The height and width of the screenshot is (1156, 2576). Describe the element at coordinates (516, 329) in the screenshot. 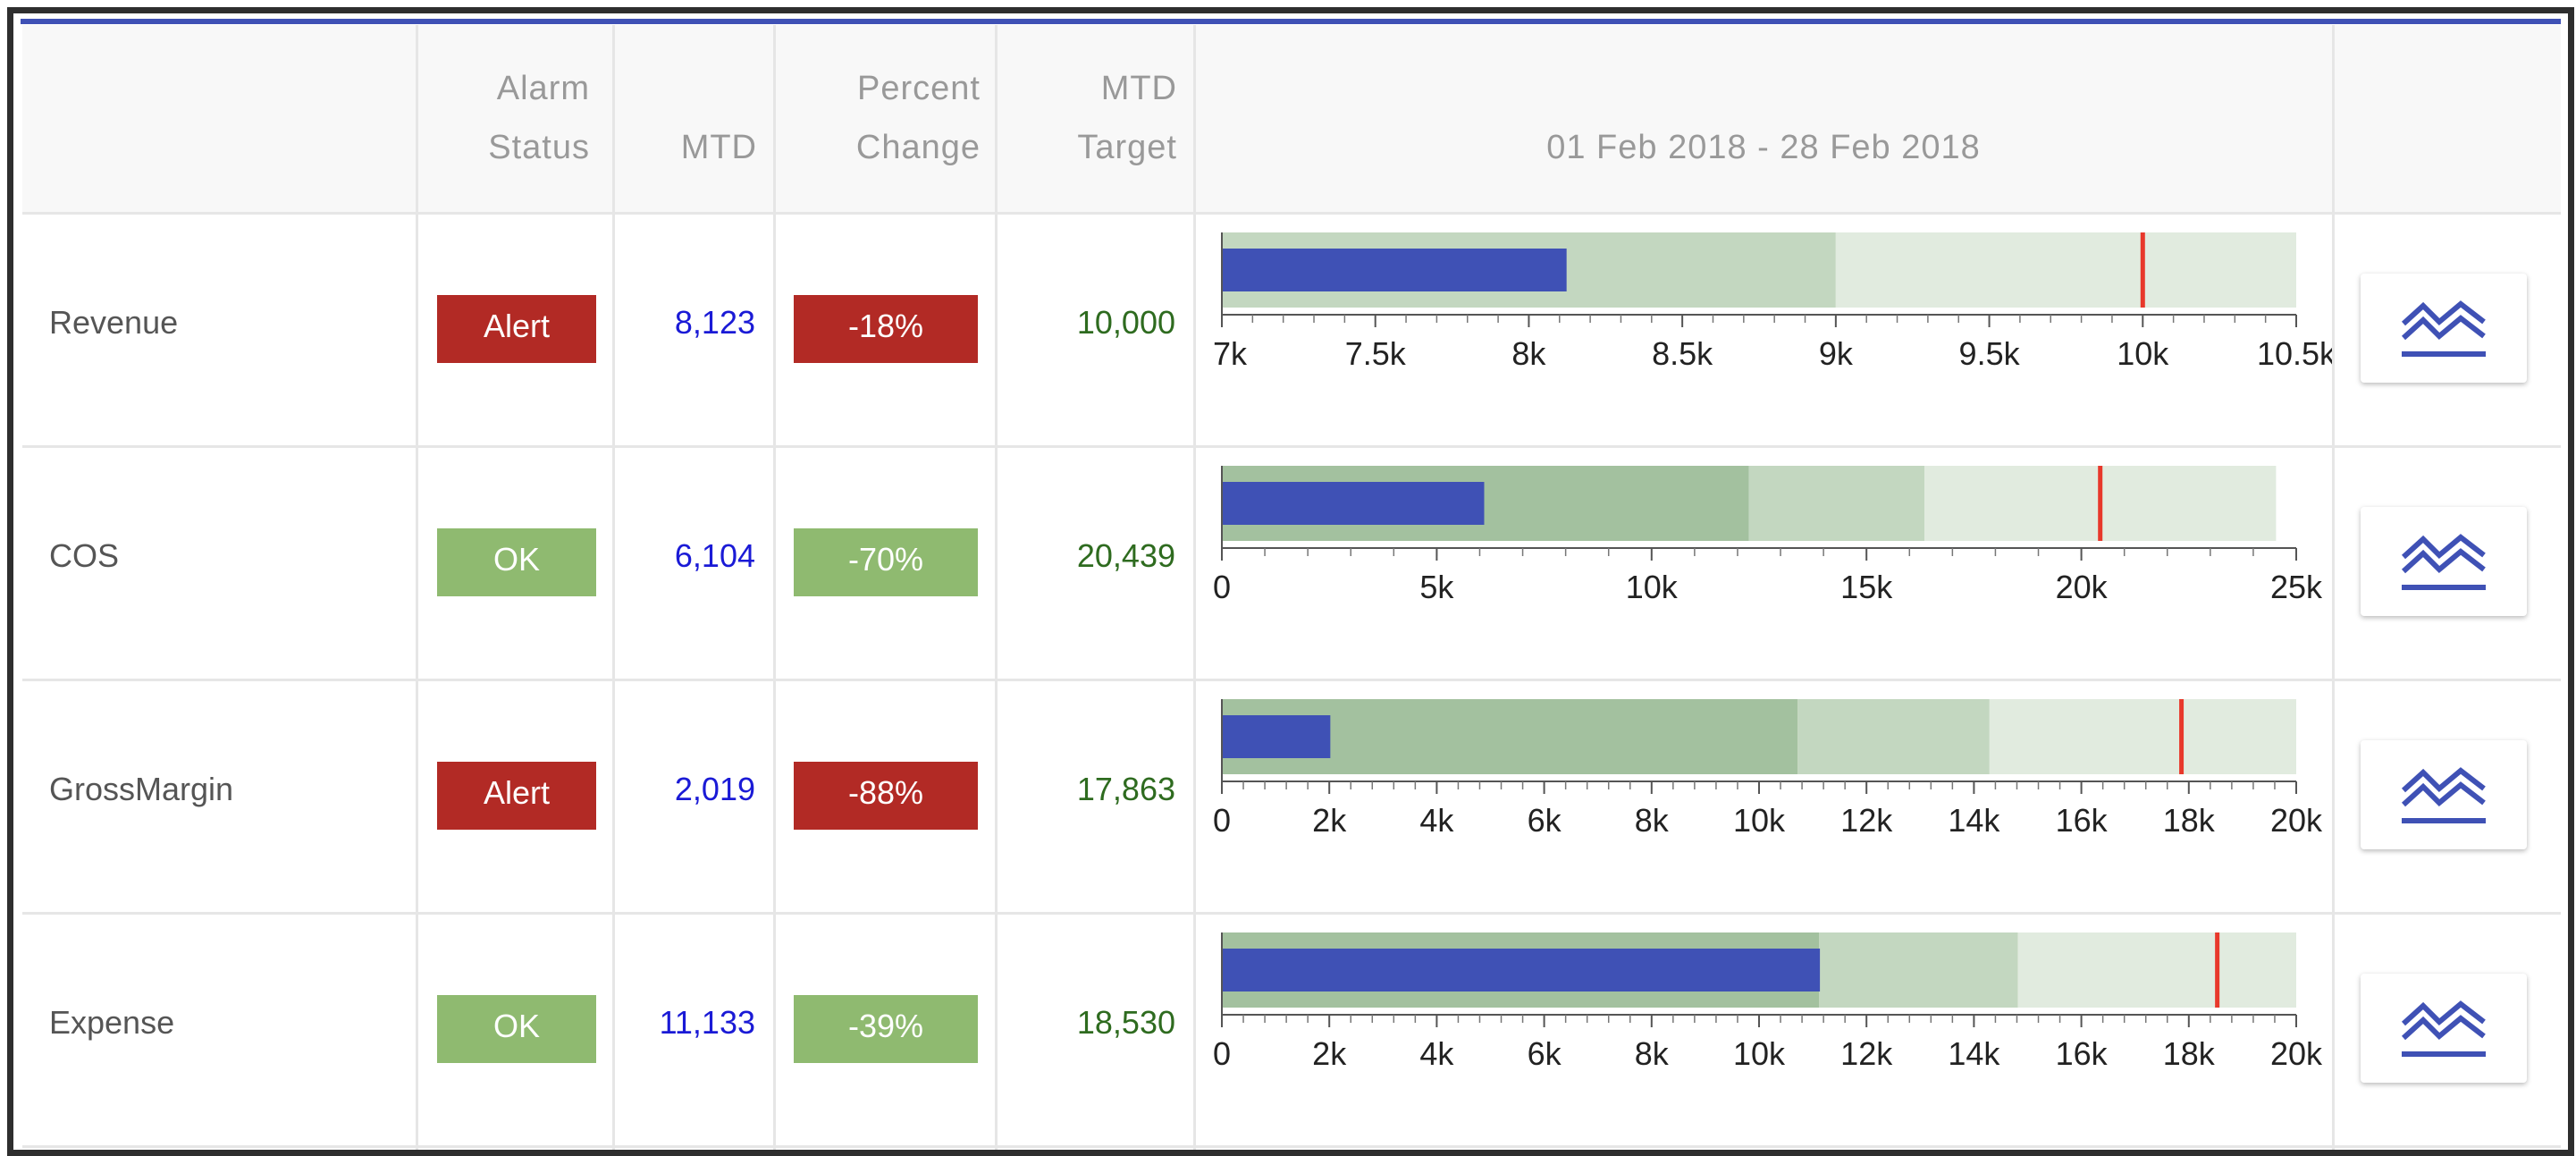

I see `status-badge: Alert` at that location.